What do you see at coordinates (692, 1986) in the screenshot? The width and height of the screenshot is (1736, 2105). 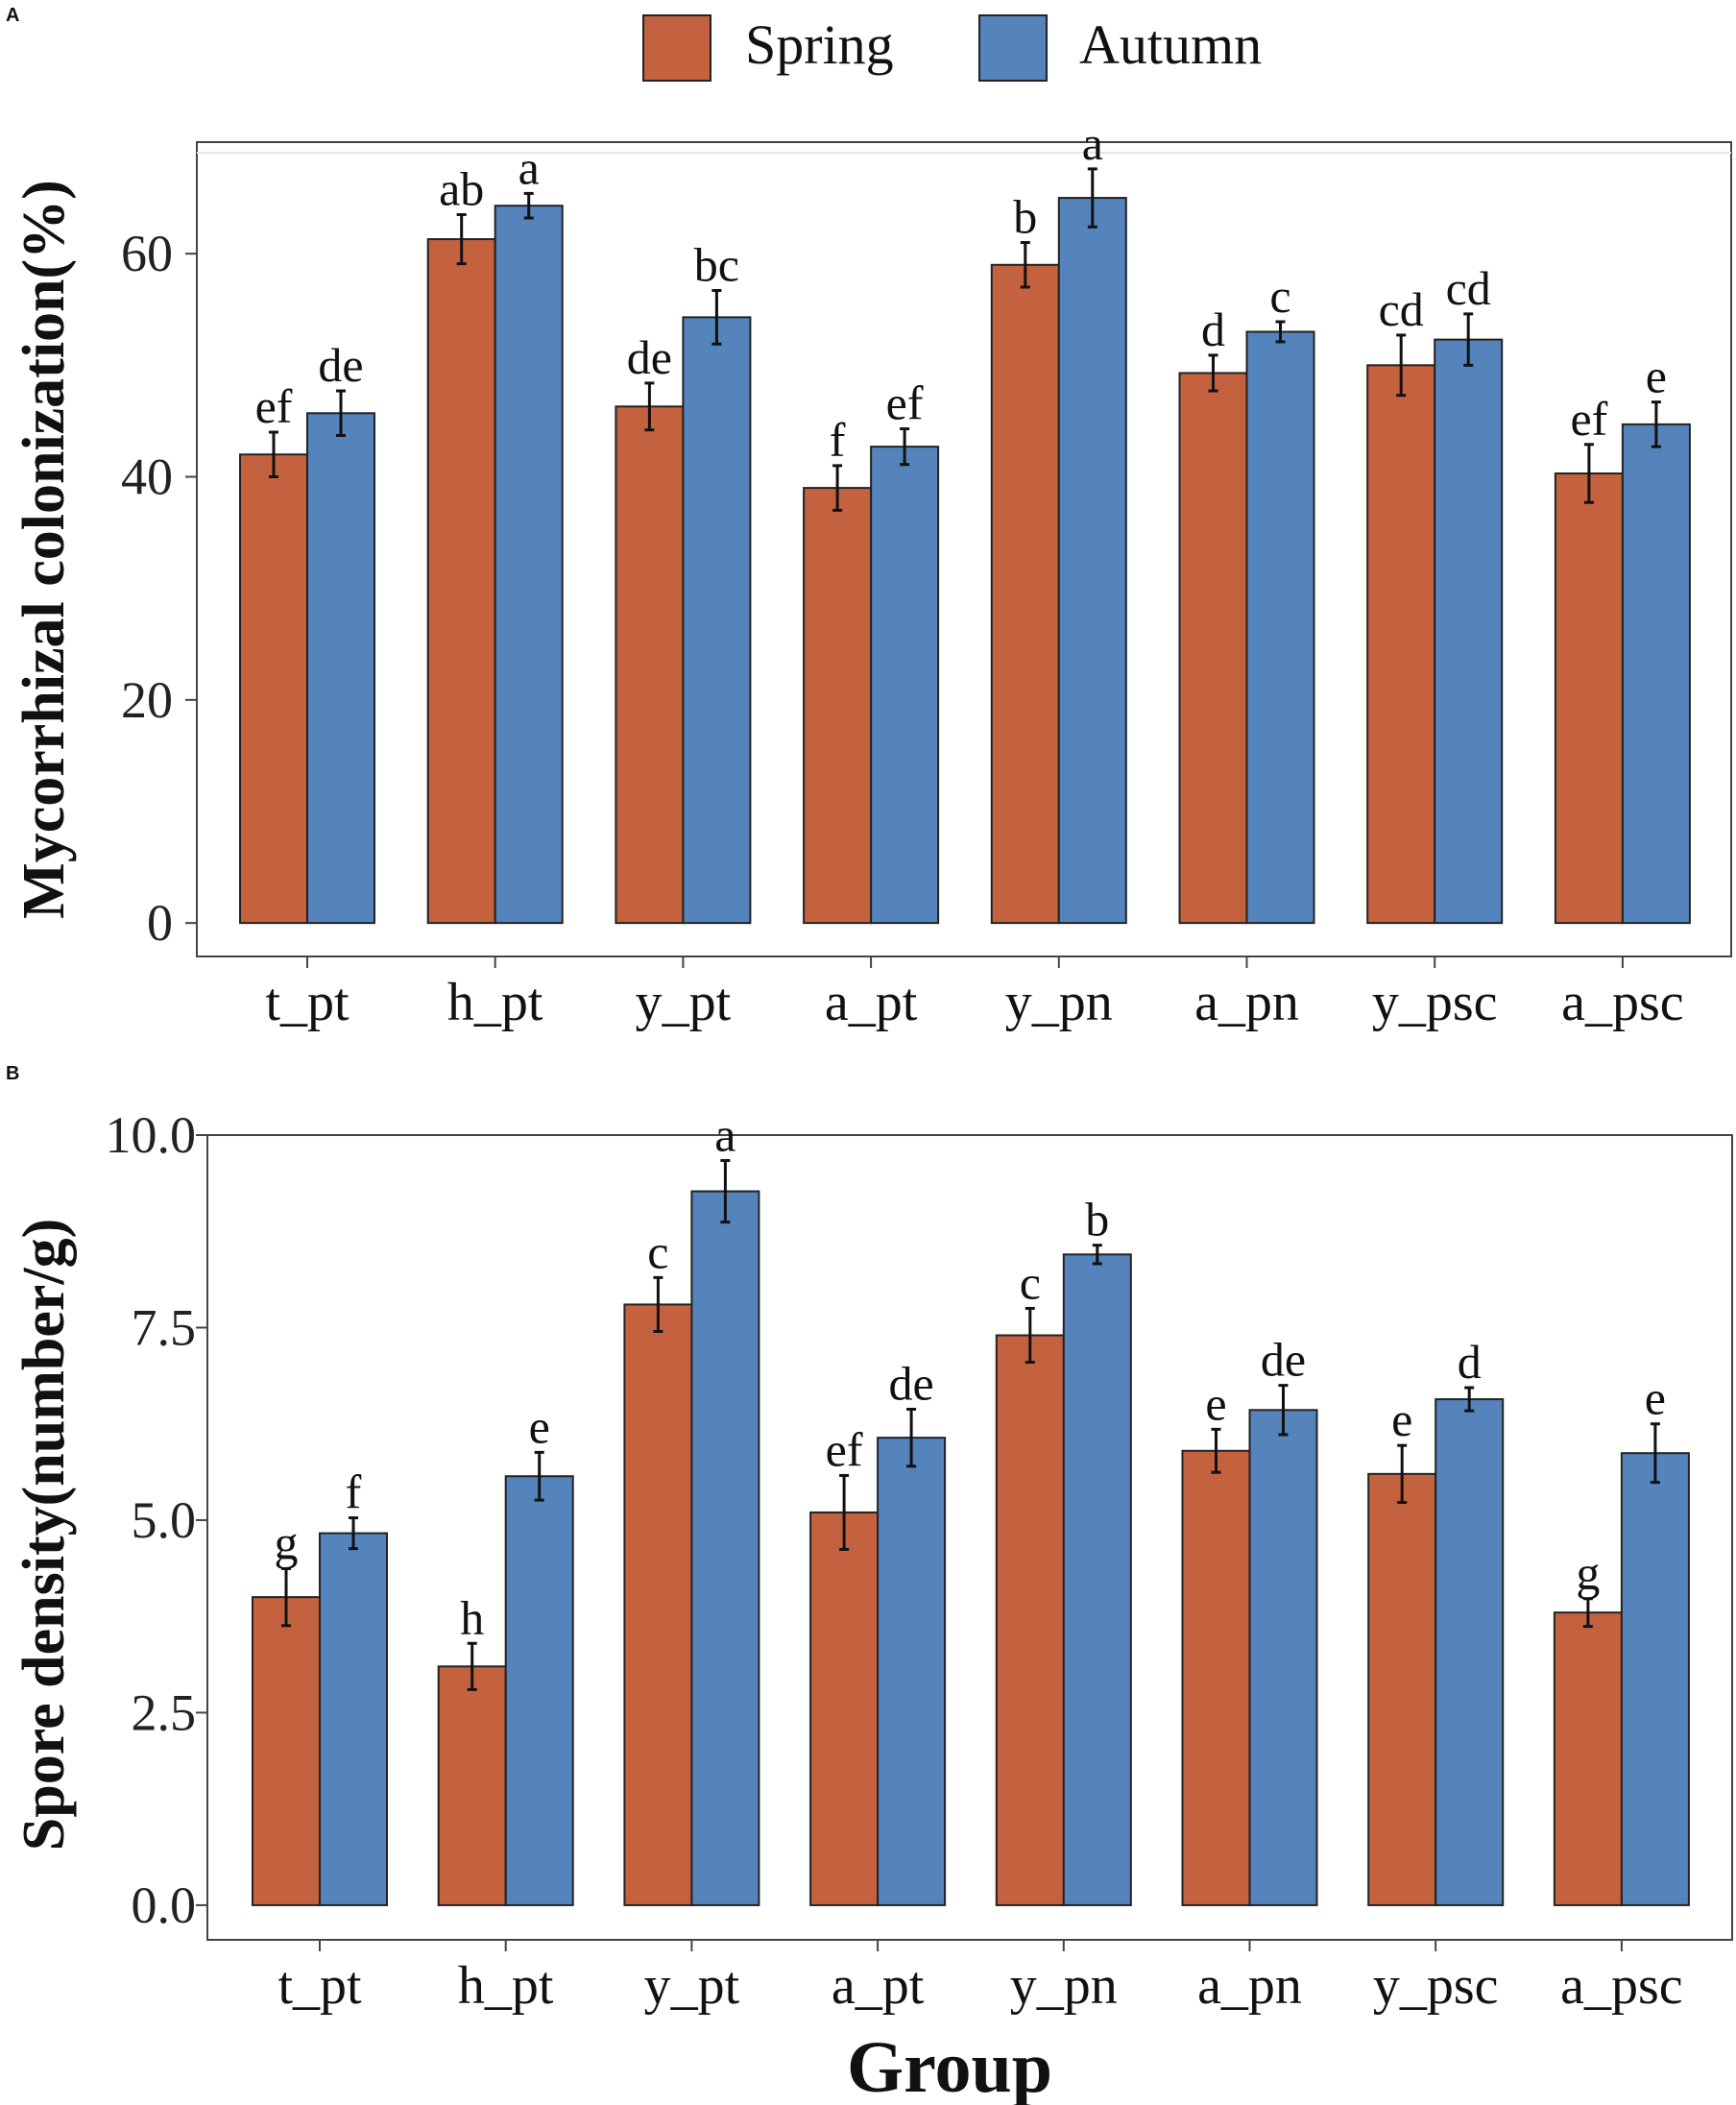 I see `panel-b-x-tick-label: y_pt` at bounding box center [692, 1986].